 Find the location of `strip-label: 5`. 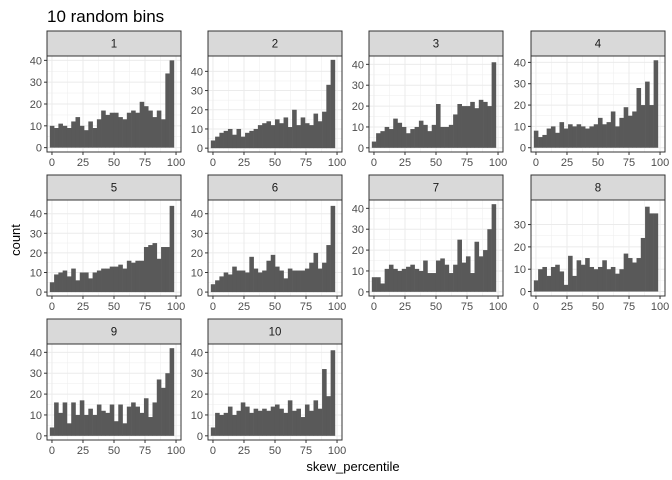

strip-label: 5 is located at coordinates (114, 189).